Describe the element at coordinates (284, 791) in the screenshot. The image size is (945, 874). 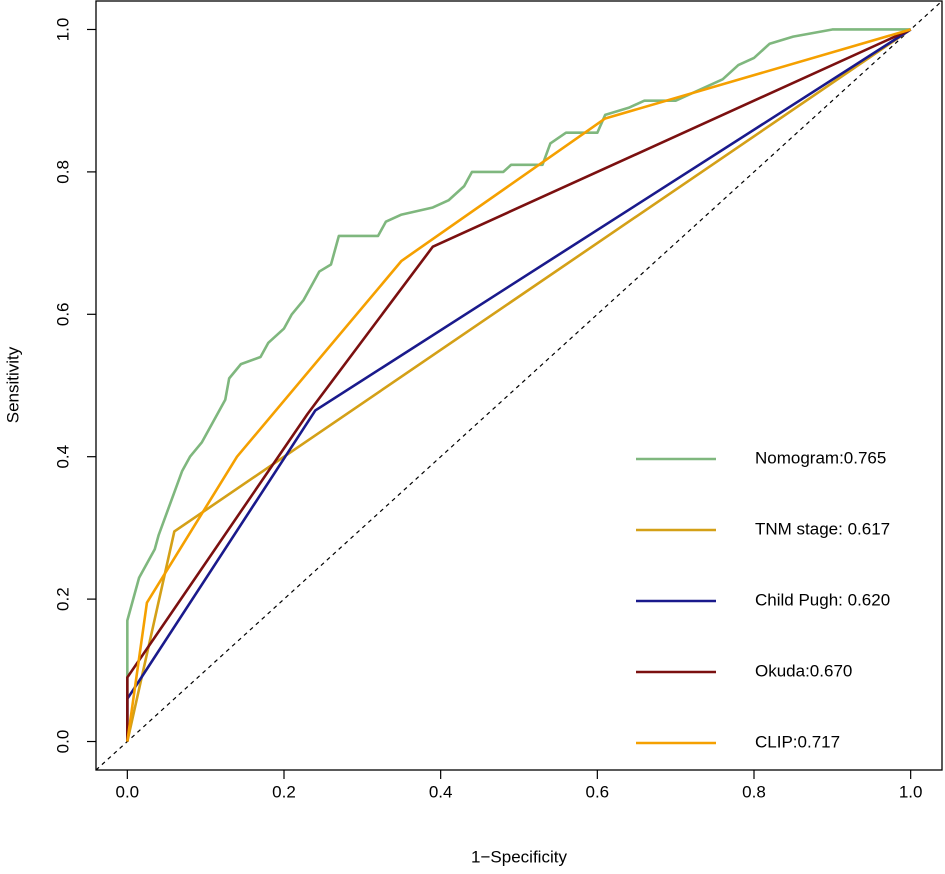
I see `x-tick-label: 0.2` at that location.